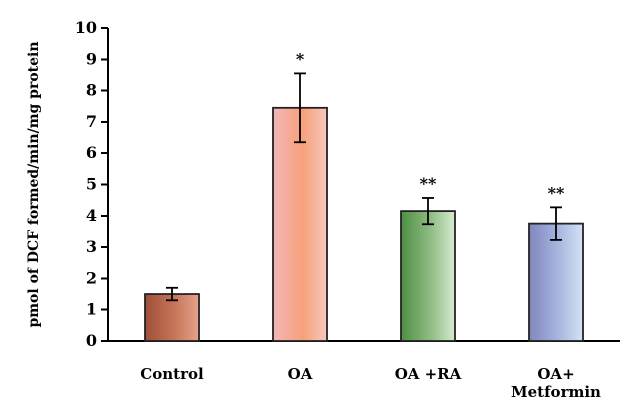  I want to click on y-tick-label-2: 2, so click(91, 277).